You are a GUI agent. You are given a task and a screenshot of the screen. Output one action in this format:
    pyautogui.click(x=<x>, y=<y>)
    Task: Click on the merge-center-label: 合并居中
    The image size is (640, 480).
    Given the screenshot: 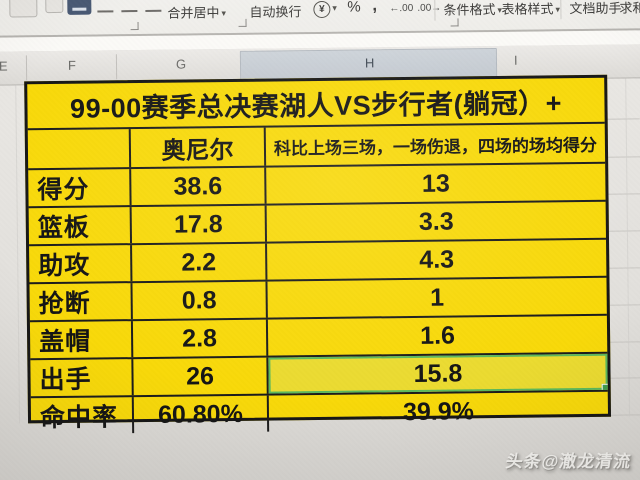 What is the action you would take?
    pyautogui.click(x=193, y=13)
    